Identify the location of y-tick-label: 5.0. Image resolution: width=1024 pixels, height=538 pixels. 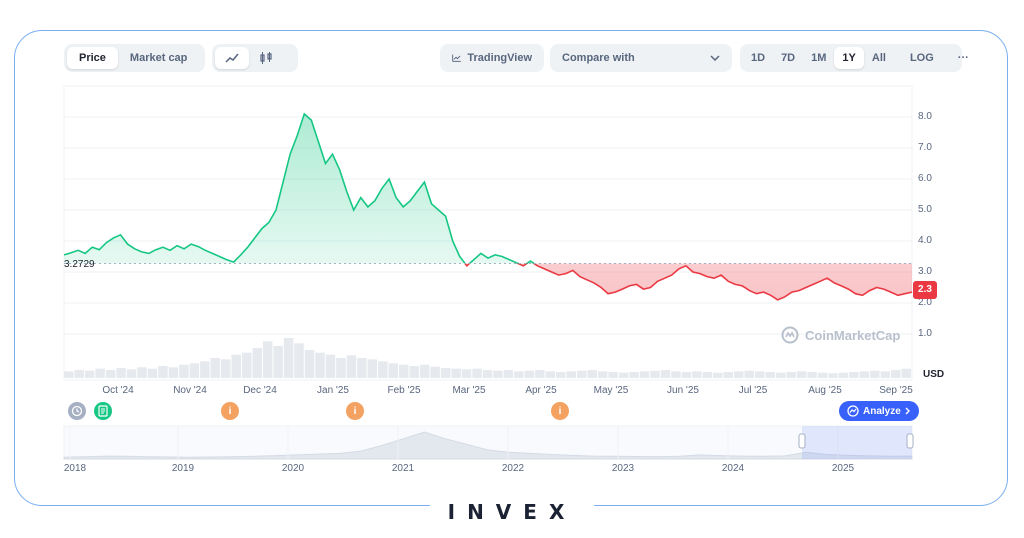
(925, 209).